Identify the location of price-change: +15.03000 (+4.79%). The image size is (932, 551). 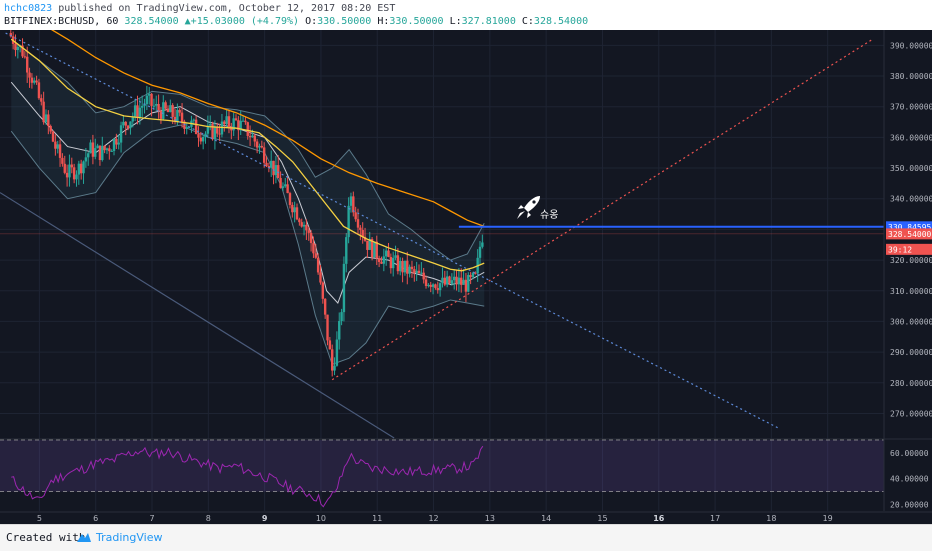
(245, 21).